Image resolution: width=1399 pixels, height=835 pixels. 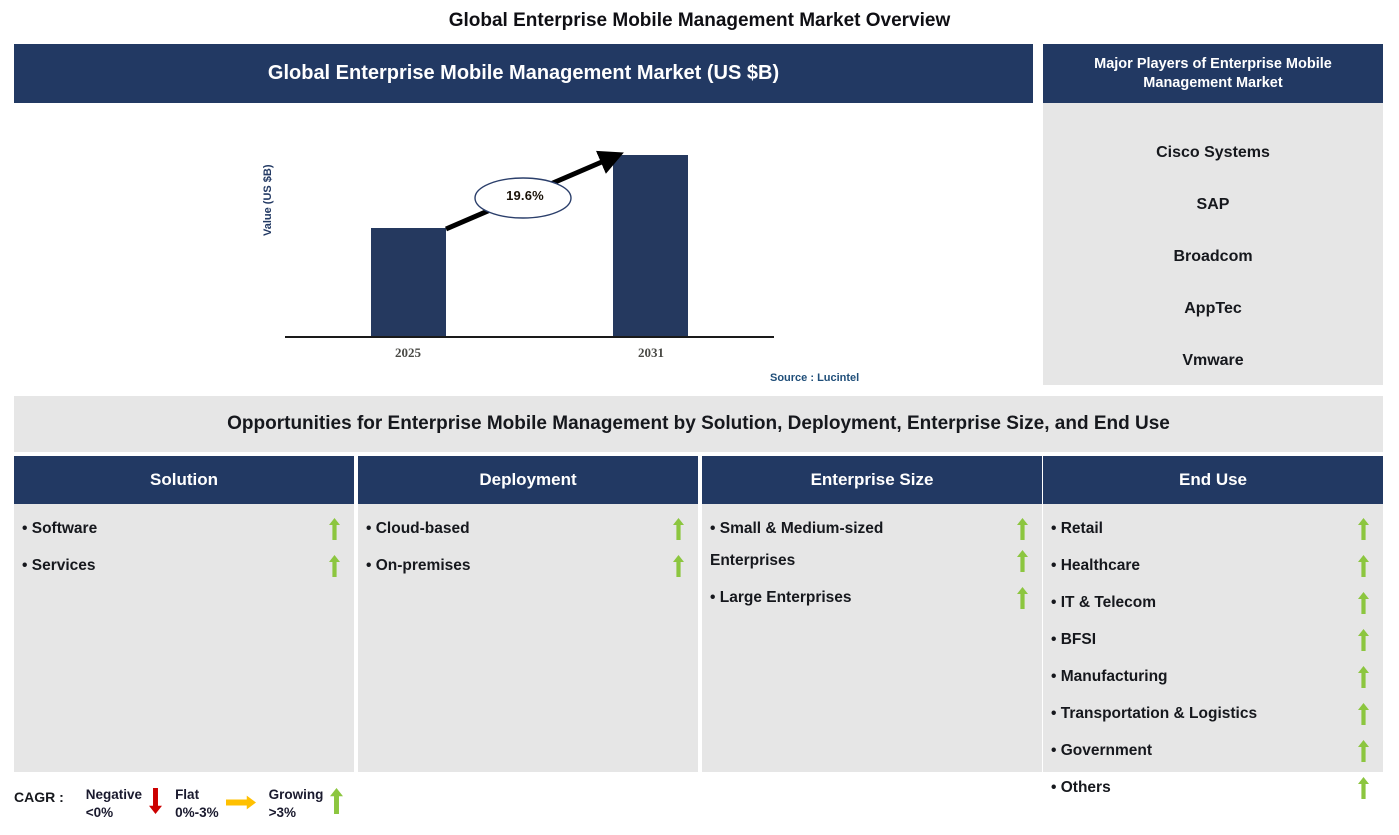 I want to click on opportunity-list-item: • Large Enterprises, so click(x=872, y=600).